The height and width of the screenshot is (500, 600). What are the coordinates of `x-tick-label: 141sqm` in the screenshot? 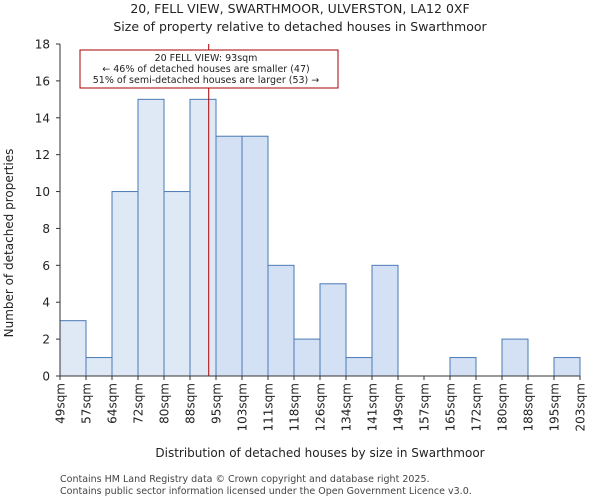 It's located at (373, 407).